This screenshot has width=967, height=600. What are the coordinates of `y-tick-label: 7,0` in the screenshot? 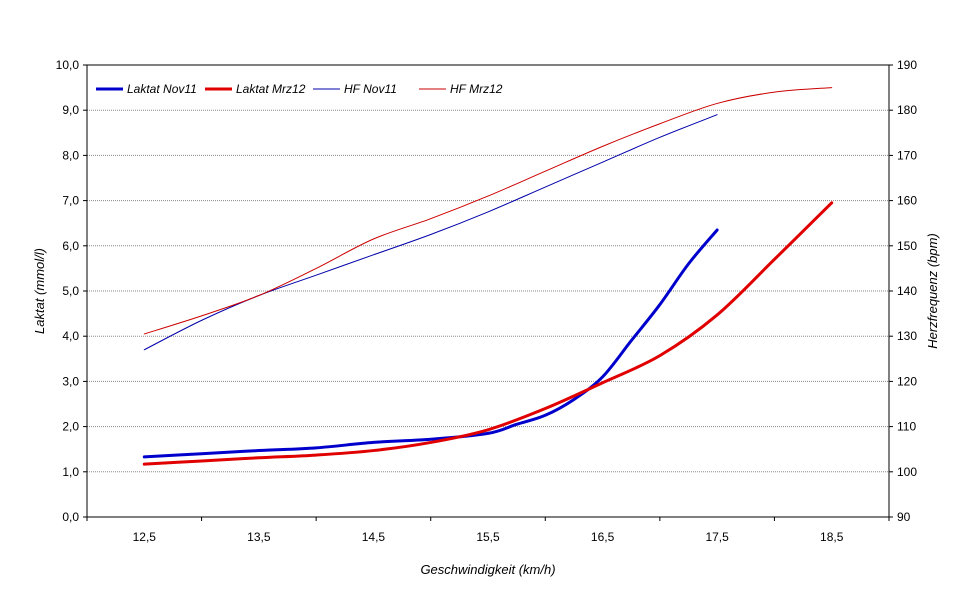 It's located at (70, 201).